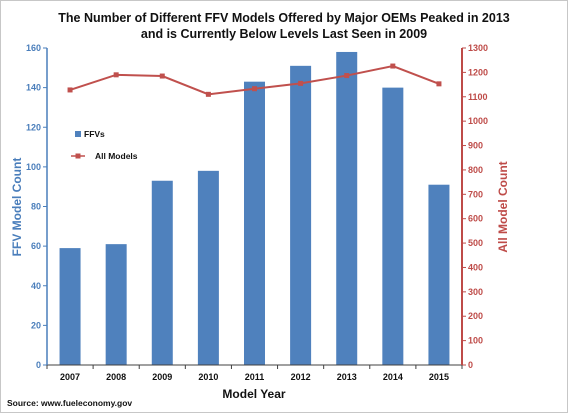 This screenshot has height=413, width=568. I want to click on x-tick-label: 2013, so click(347, 377).